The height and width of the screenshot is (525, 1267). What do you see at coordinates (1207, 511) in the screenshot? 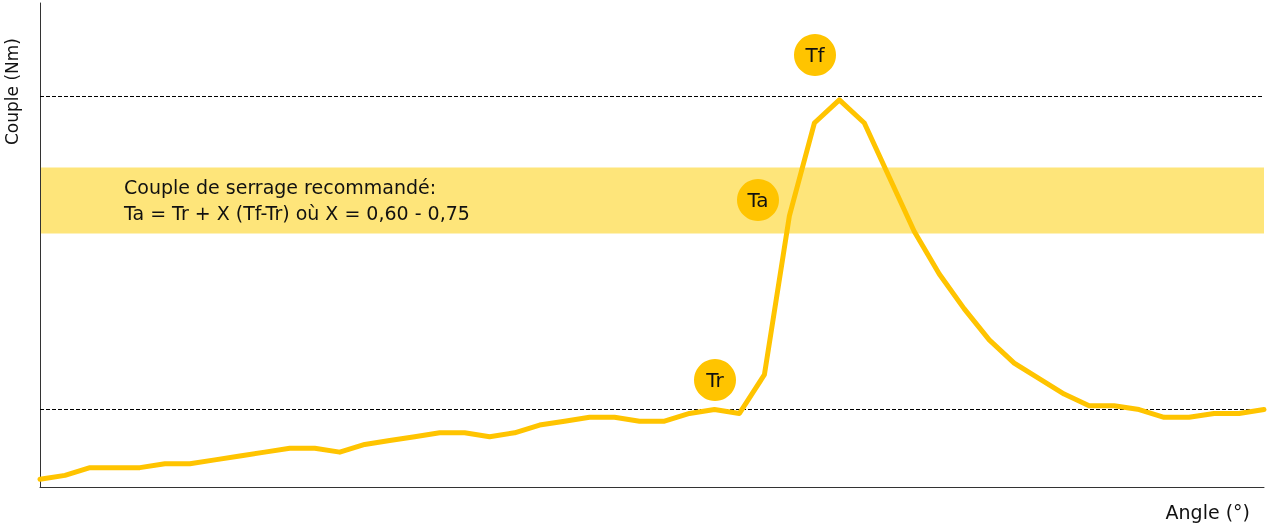
I see `x-axis-title: Angle (°)` at bounding box center [1207, 511].